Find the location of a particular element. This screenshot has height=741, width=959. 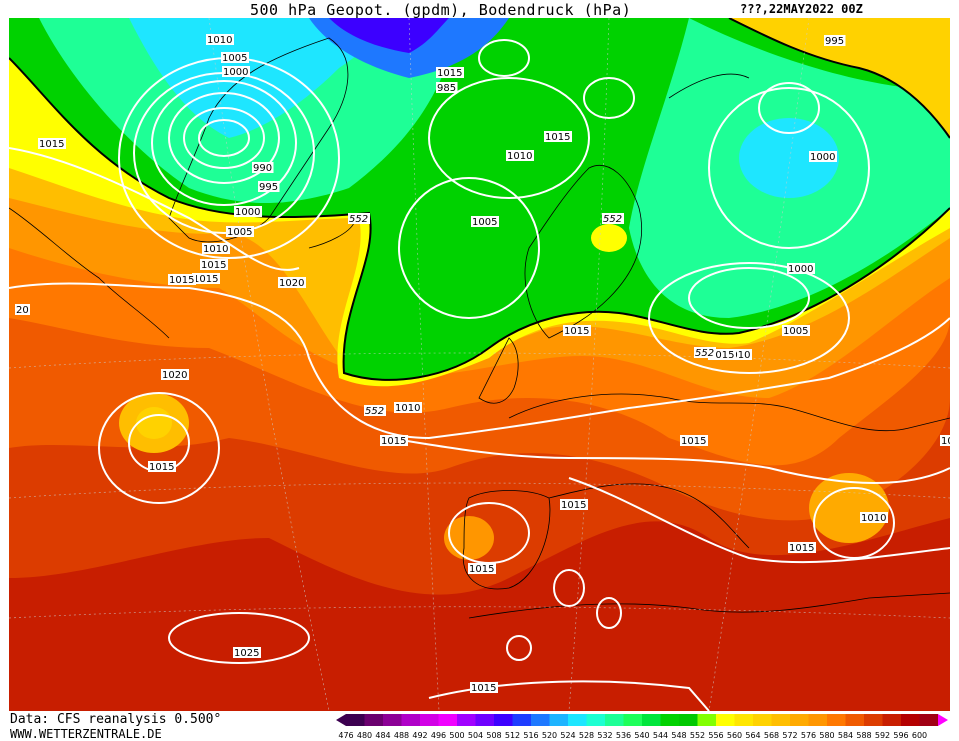

legend-tick-label: 516 is located at coordinates (530, 735).